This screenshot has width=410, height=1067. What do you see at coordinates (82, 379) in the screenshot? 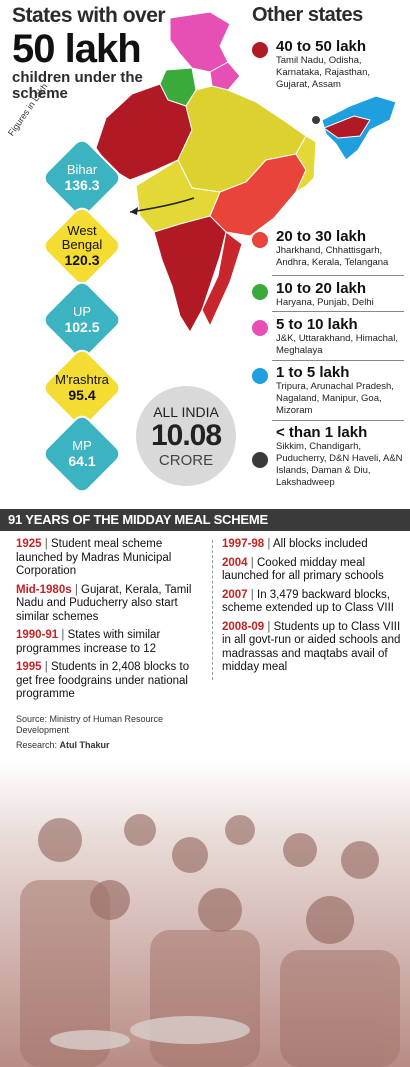
I see `state-name: M'rashtra` at bounding box center [82, 379].